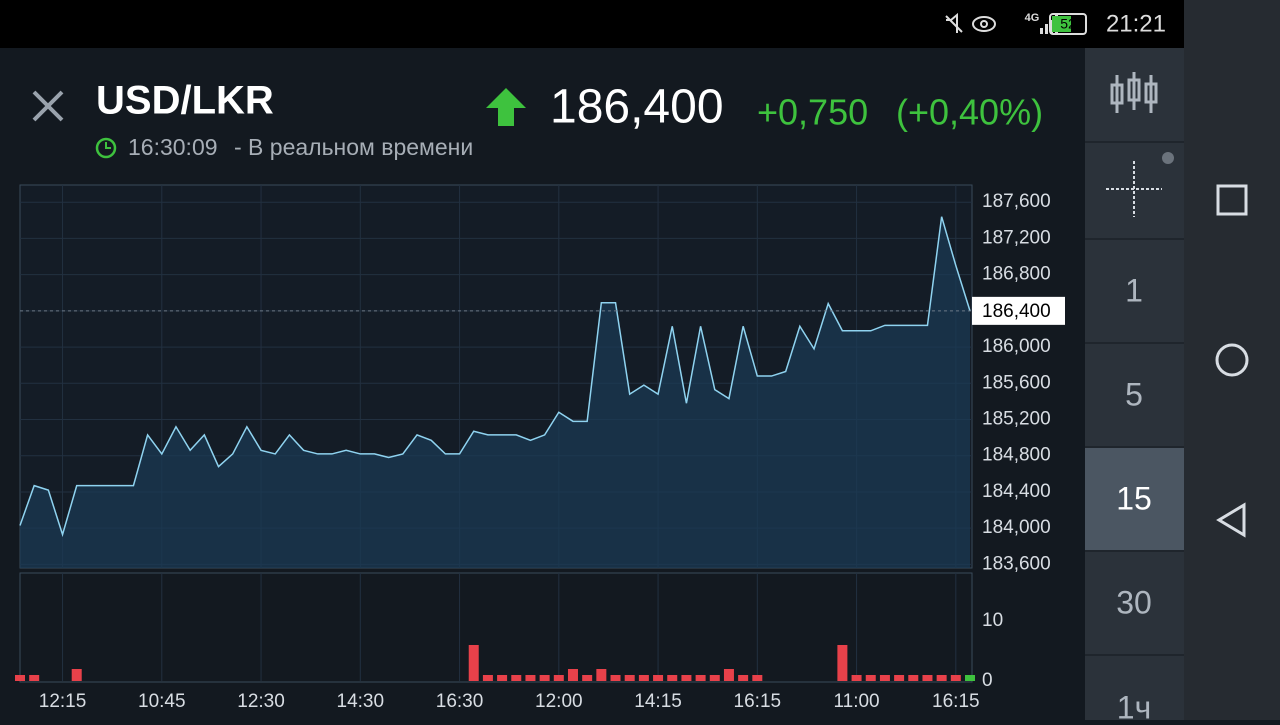 This screenshot has width=1280, height=725. Describe the element at coordinates (1016, 455) in the screenshot. I see `y-tick-label: 184,800` at that location.